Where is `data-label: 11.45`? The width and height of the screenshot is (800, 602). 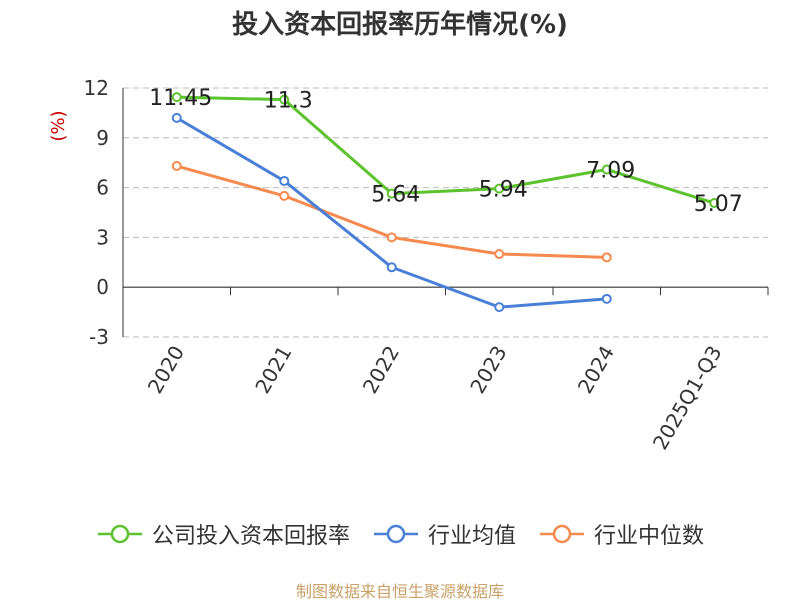
data-label: 11.45 is located at coordinates (180, 98).